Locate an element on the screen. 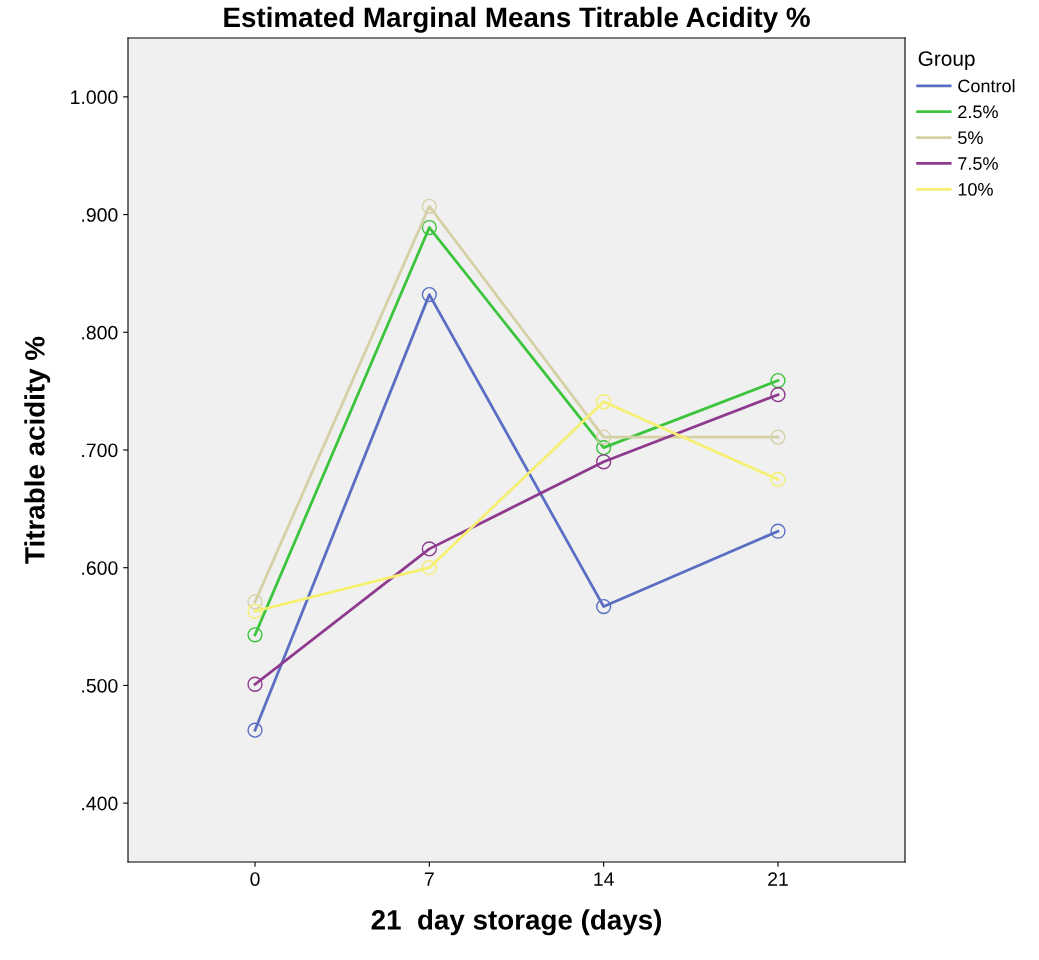 Image resolution: width=1039 pixels, height=960 pixels. y-tick-label: .600 is located at coordinates (100, 568).